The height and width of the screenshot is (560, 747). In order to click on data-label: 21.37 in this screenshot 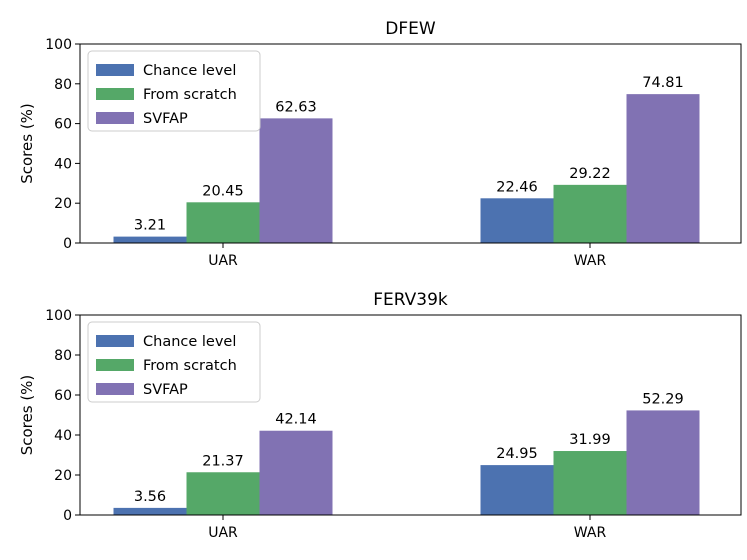, I will do `click(223, 461)`.